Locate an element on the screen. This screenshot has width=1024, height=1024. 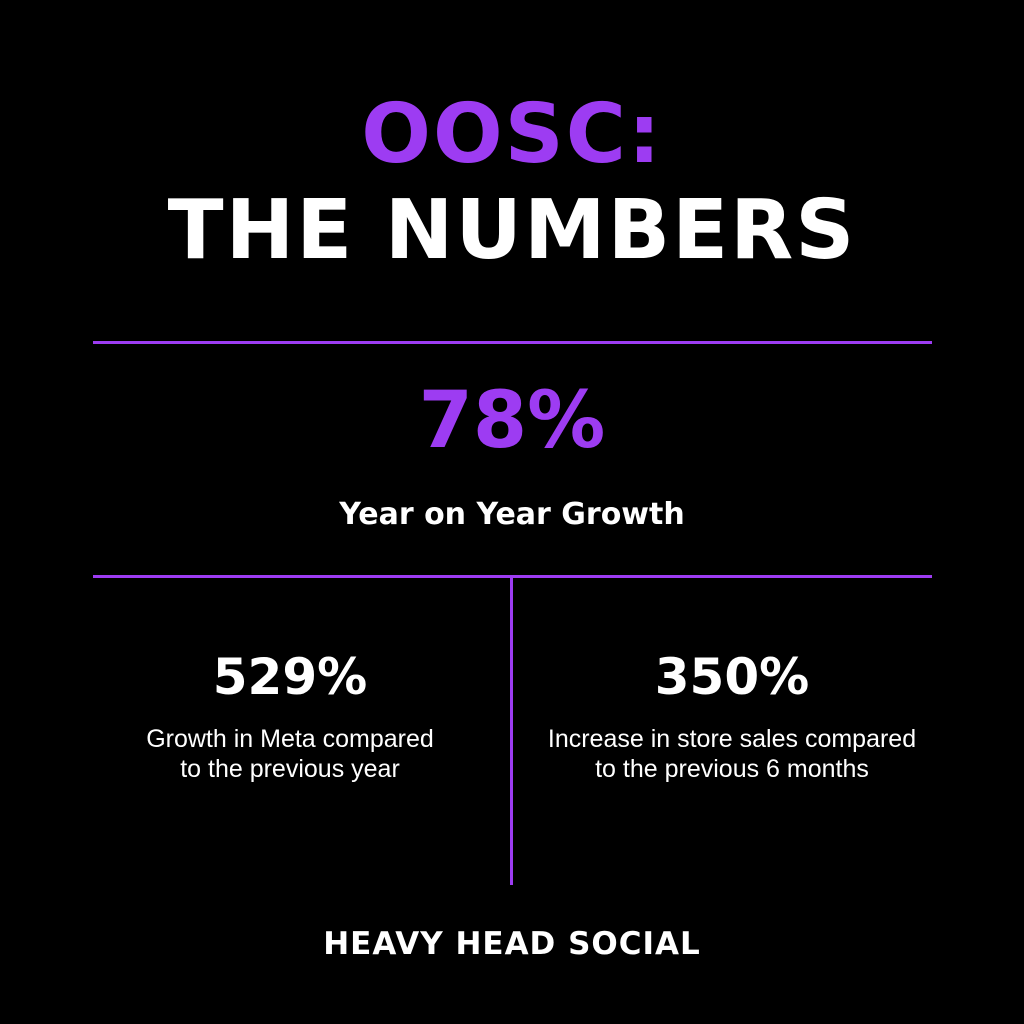
divider is located at coordinates (512, 342).